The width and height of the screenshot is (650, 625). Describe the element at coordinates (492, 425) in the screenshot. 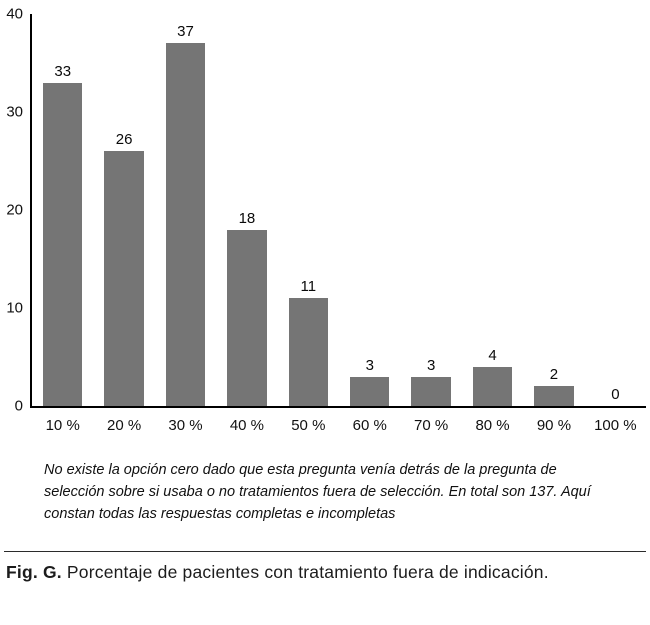

I see `x-tick-label: 80 %` at that location.